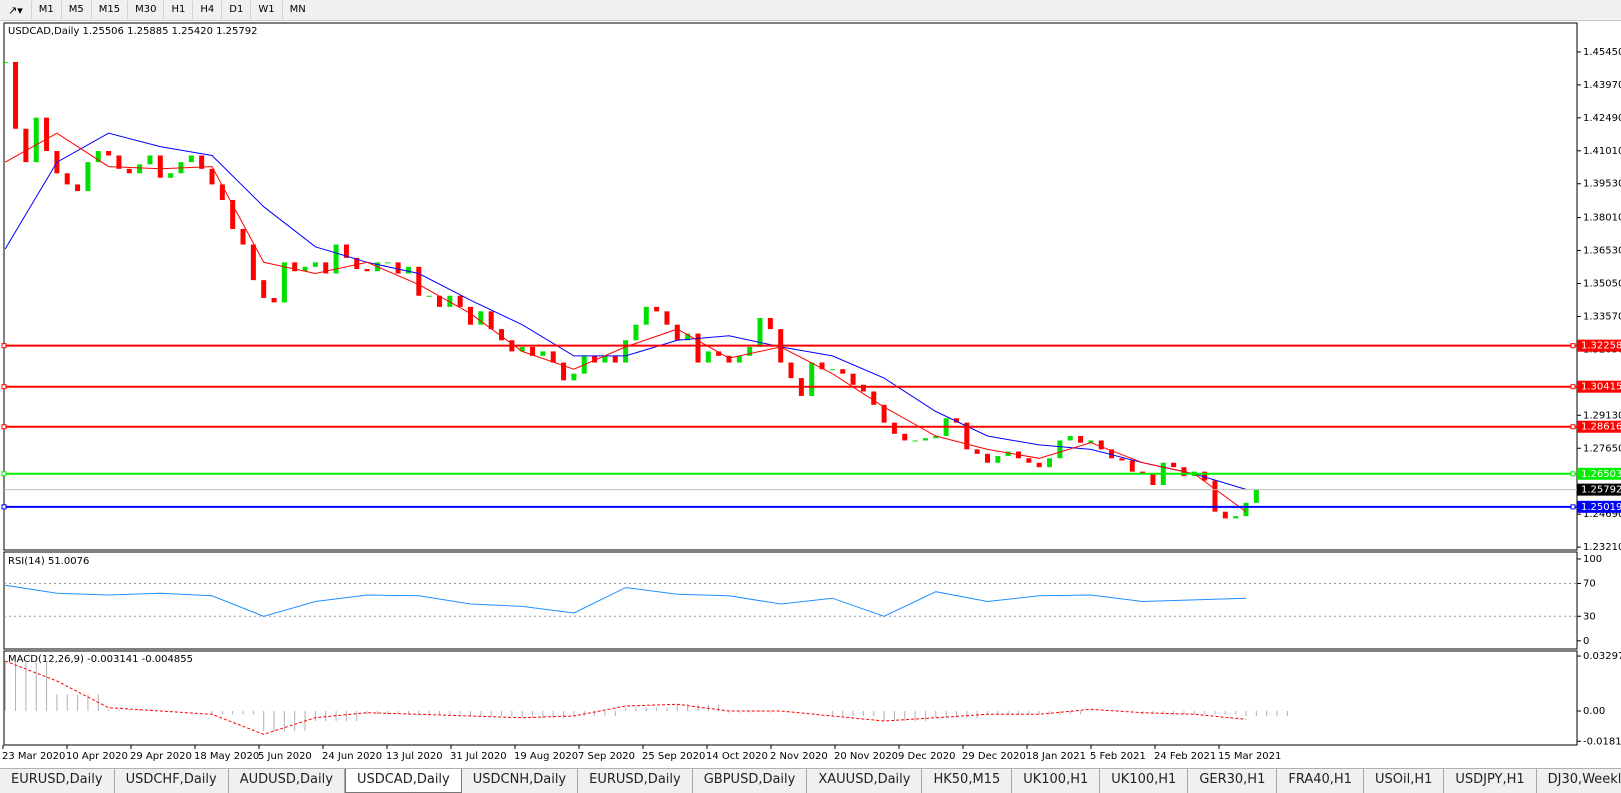 The width and height of the screenshot is (1621, 793). I want to click on x-tick-label: 19 Aug 2020, so click(546, 756).